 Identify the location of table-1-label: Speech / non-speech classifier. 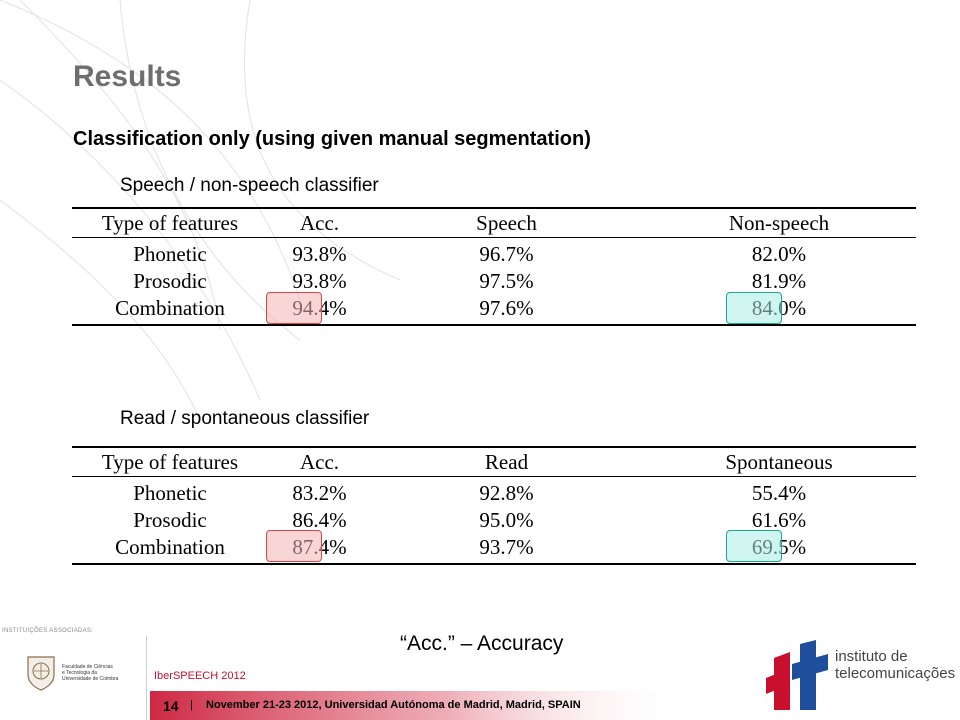
(249, 185).